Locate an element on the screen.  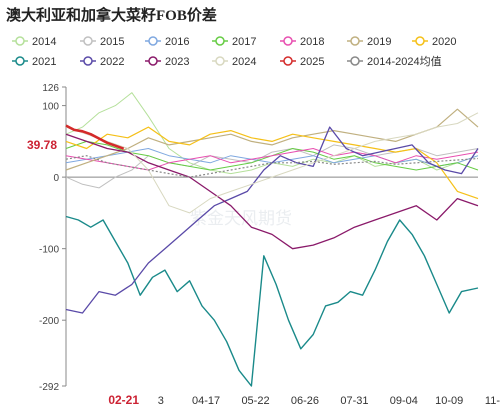
x-tick-label: 09-04 is located at coordinates (404, 401).